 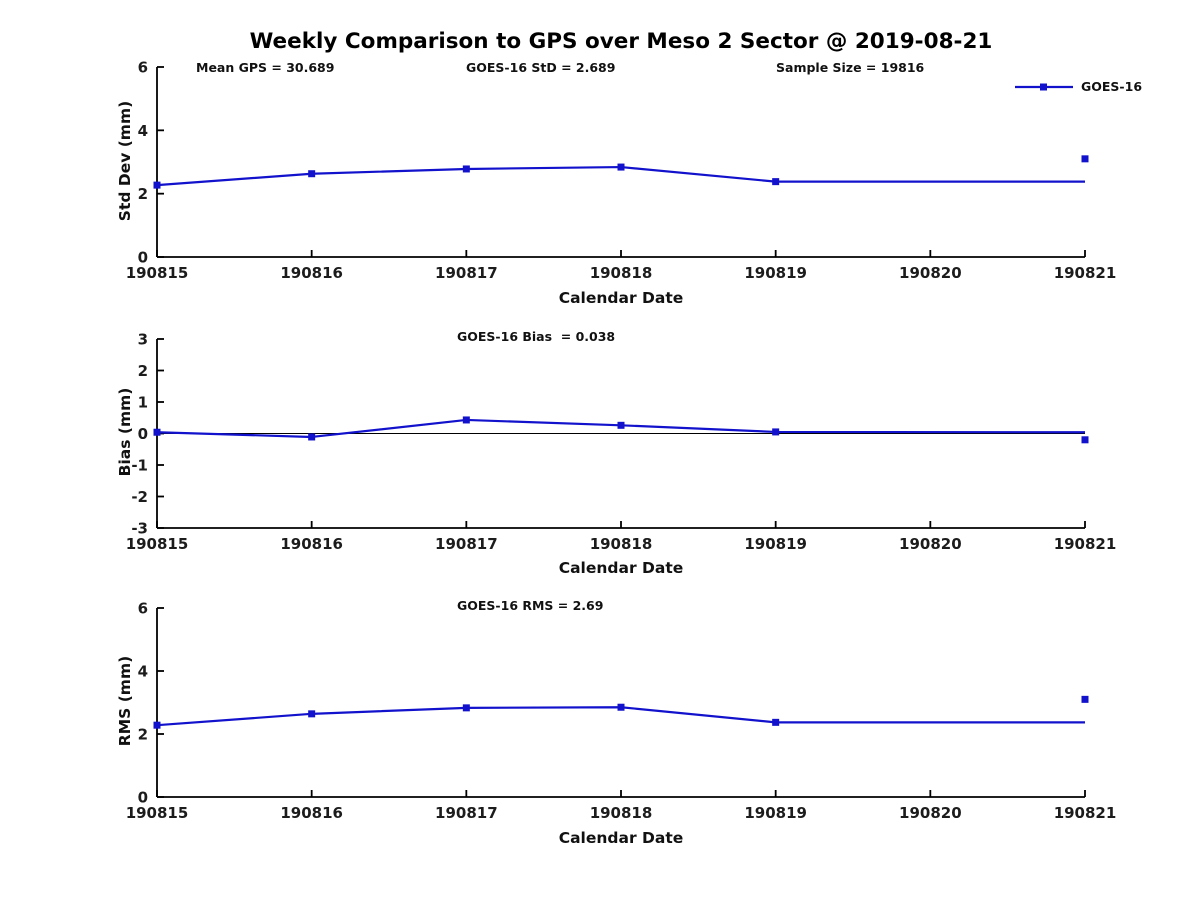 I want to click on y-tick-label: -3, so click(x=139, y=529).